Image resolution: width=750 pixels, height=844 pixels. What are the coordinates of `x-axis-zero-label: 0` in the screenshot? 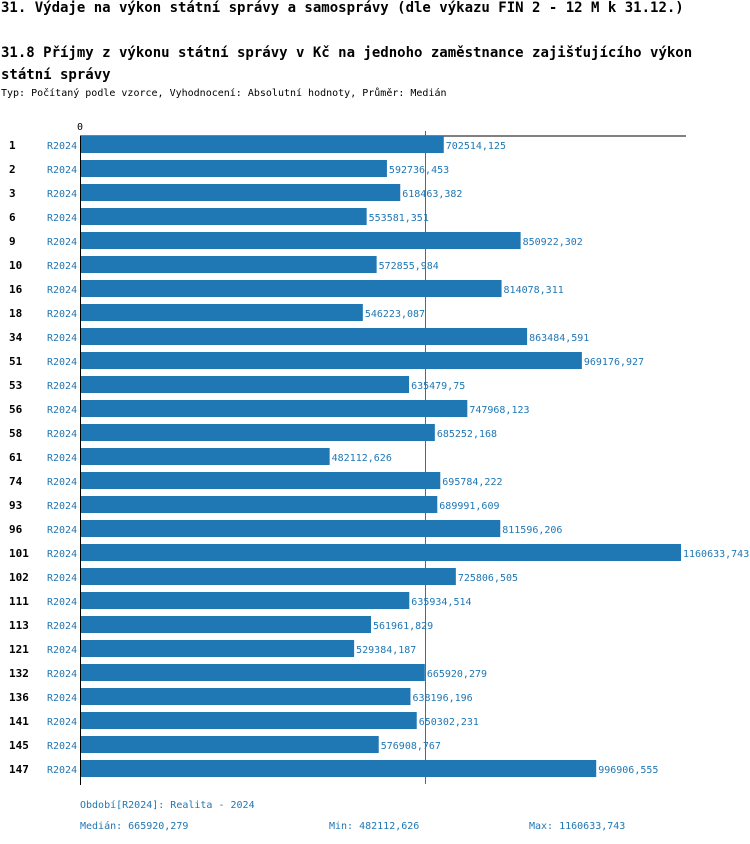 It's located at (80, 127).